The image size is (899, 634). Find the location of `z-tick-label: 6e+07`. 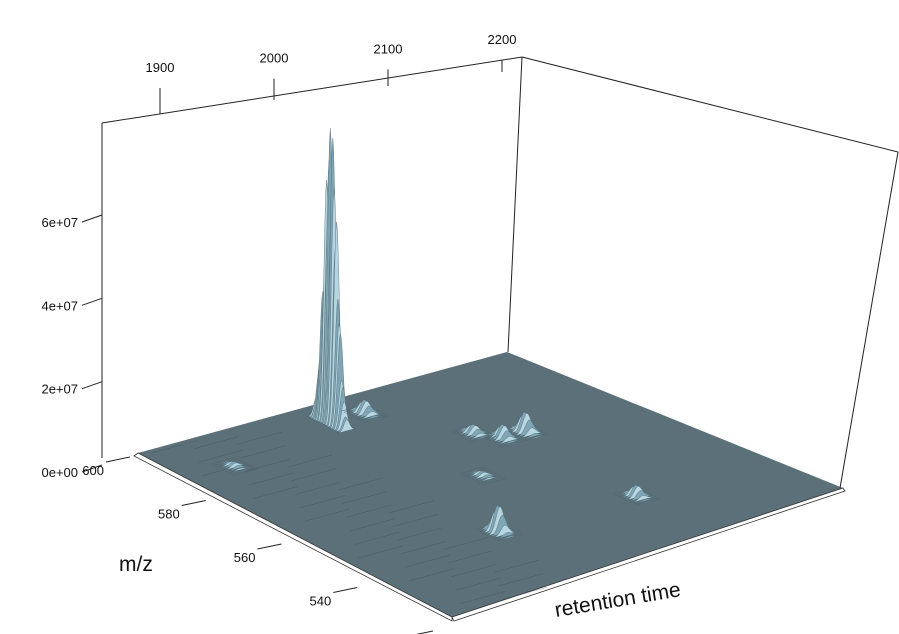

z-tick-label: 6e+07 is located at coordinates (59, 222).